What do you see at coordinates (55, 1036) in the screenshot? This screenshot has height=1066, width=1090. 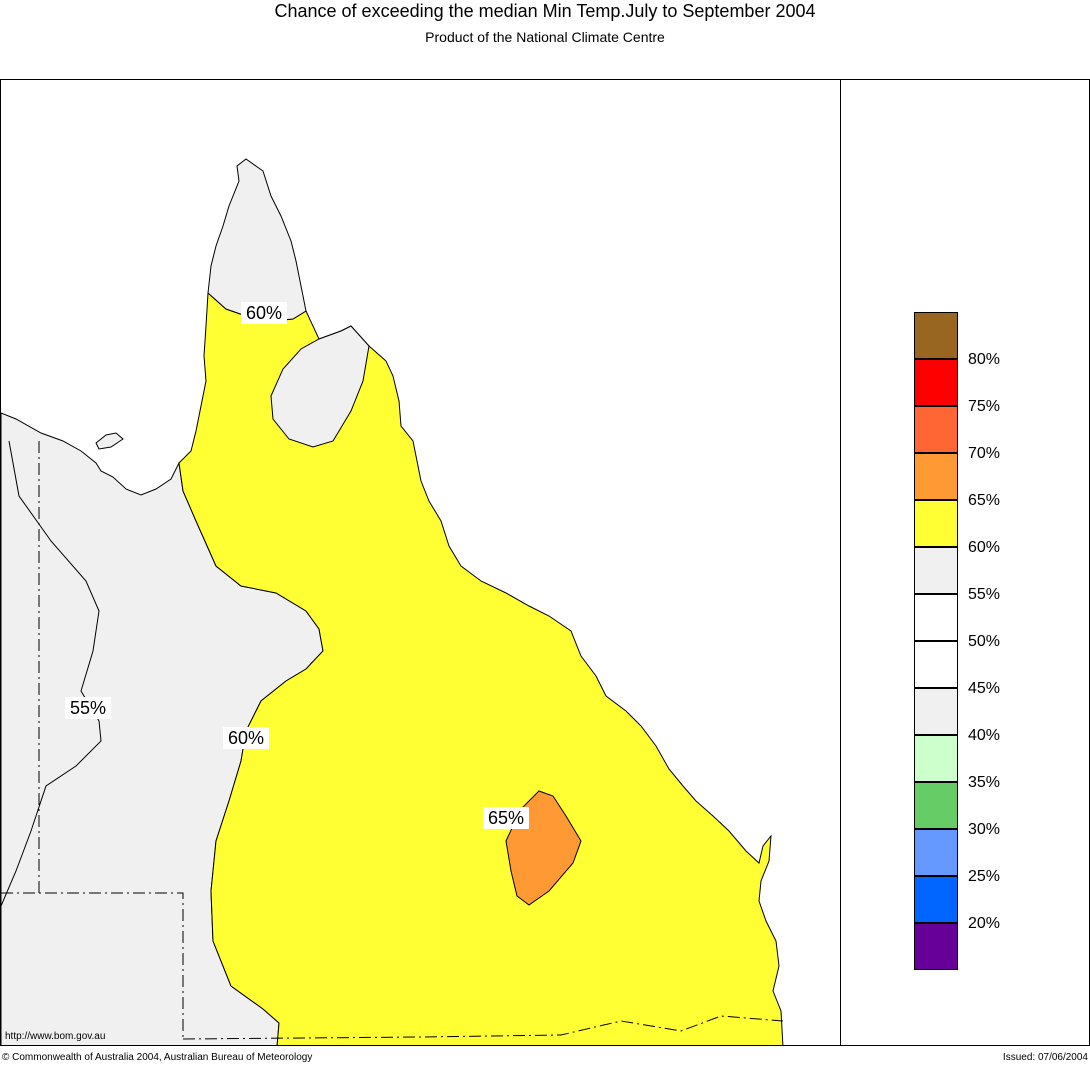 I see `source-url: http://www.bom.gov.au` at bounding box center [55, 1036].